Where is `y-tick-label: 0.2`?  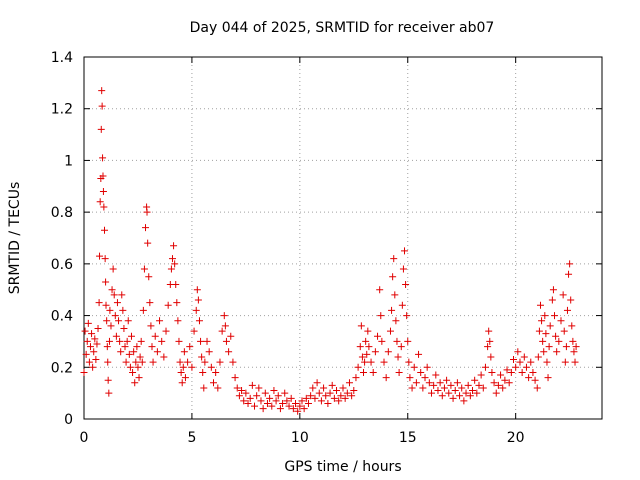
y-tick-label: 0.2 is located at coordinates (62, 368).